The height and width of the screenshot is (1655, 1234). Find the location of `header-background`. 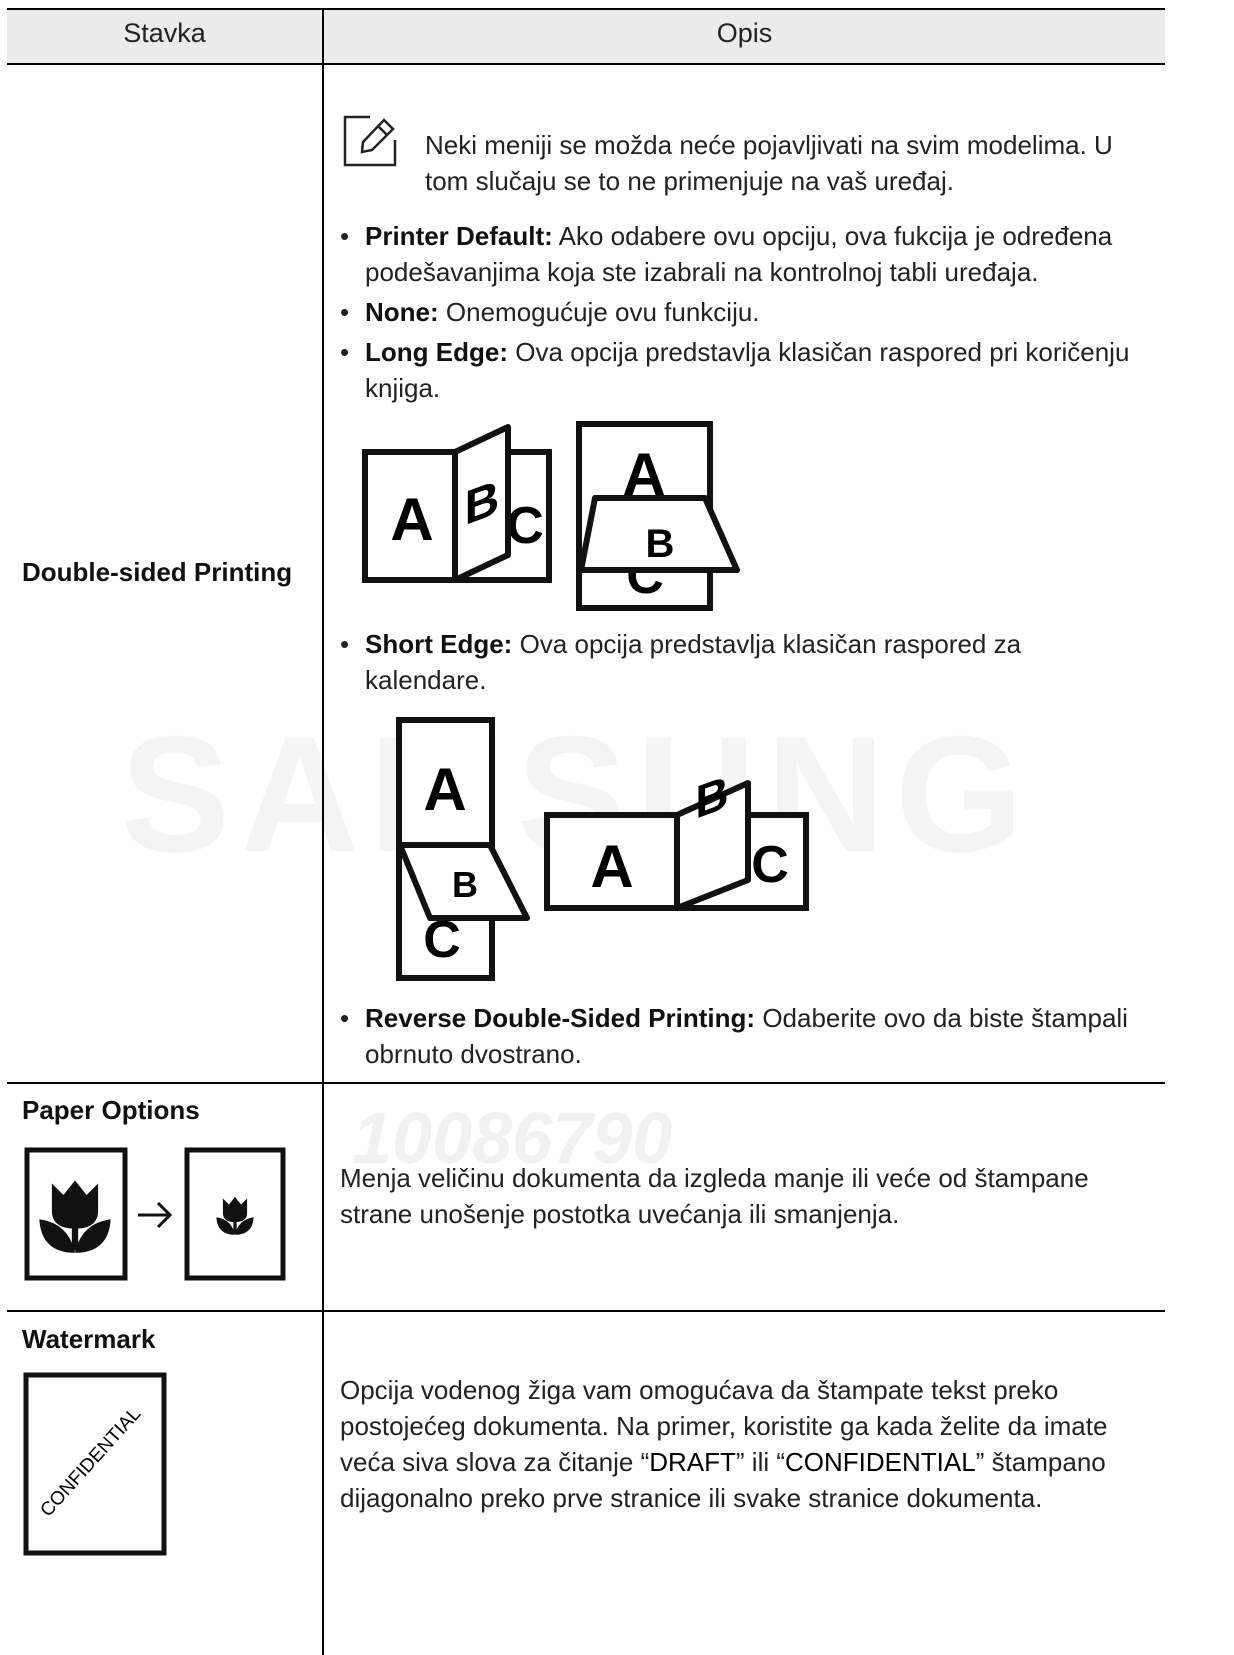

header-background is located at coordinates (586, 36).